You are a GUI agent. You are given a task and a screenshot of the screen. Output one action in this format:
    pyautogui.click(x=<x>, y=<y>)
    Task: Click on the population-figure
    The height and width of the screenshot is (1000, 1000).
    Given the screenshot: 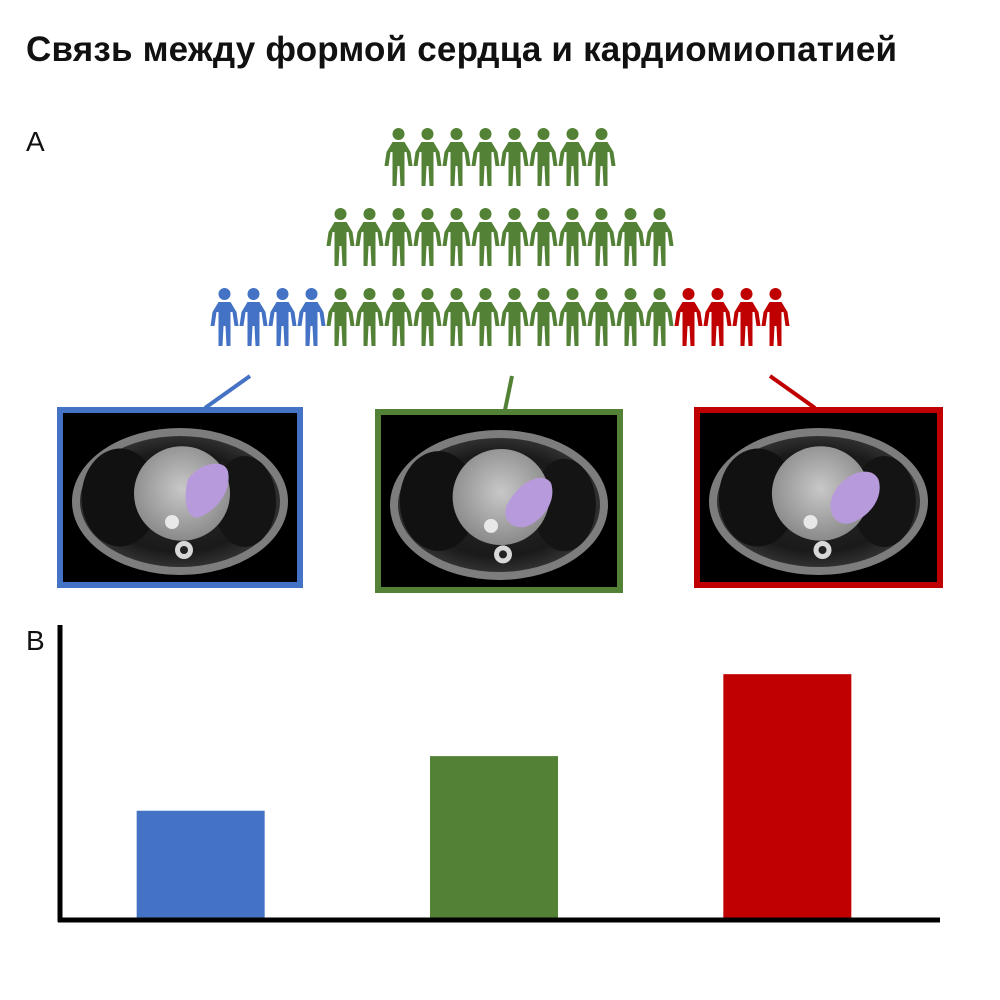 What is the action you would take?
    pyautogui.click(x=500, y=237)
    